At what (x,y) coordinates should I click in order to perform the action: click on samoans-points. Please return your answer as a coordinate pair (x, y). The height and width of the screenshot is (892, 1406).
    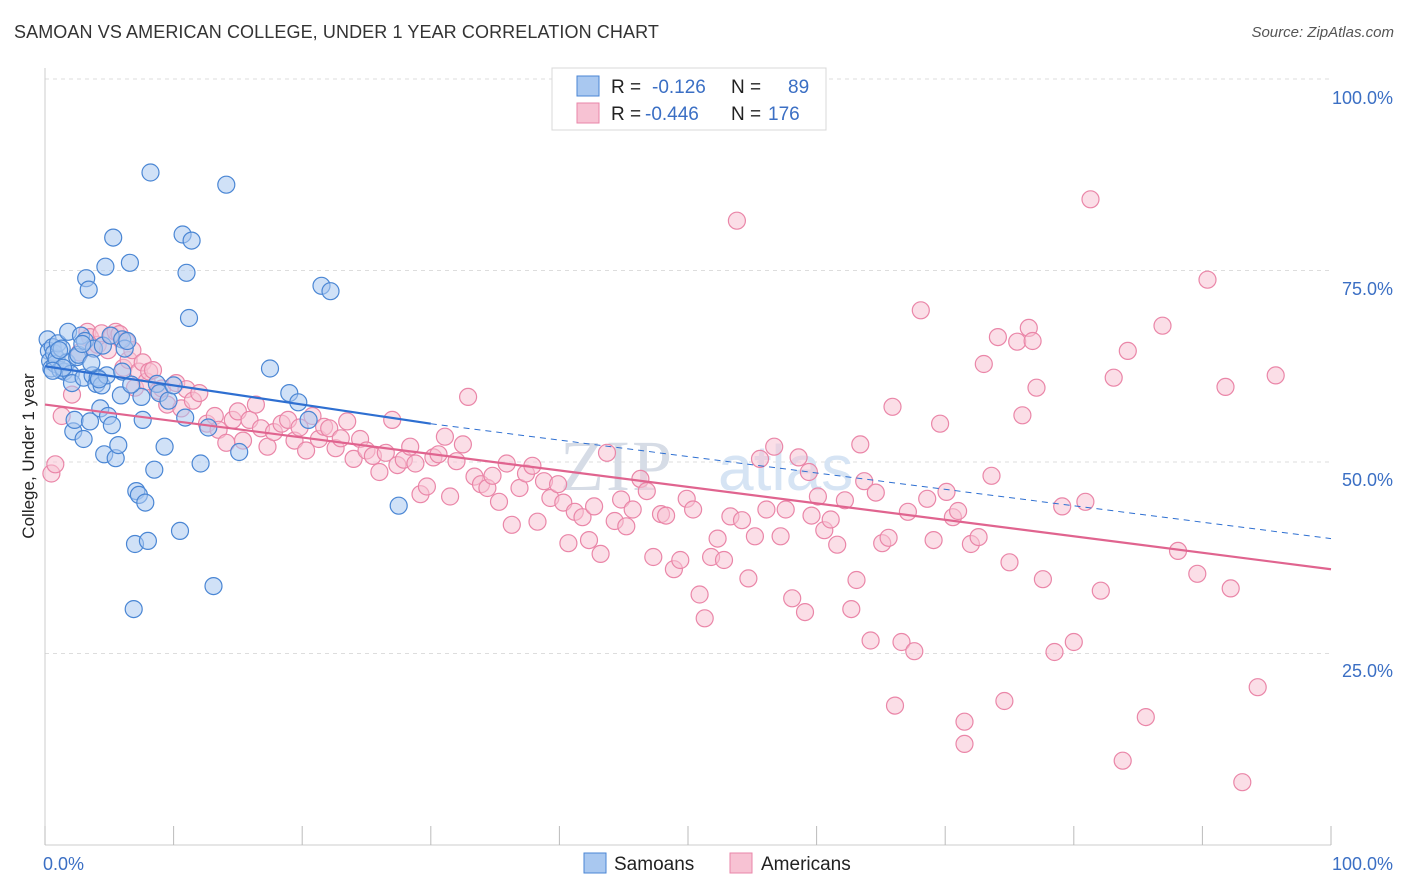
    Looking at the image, I should click on (223, 391).